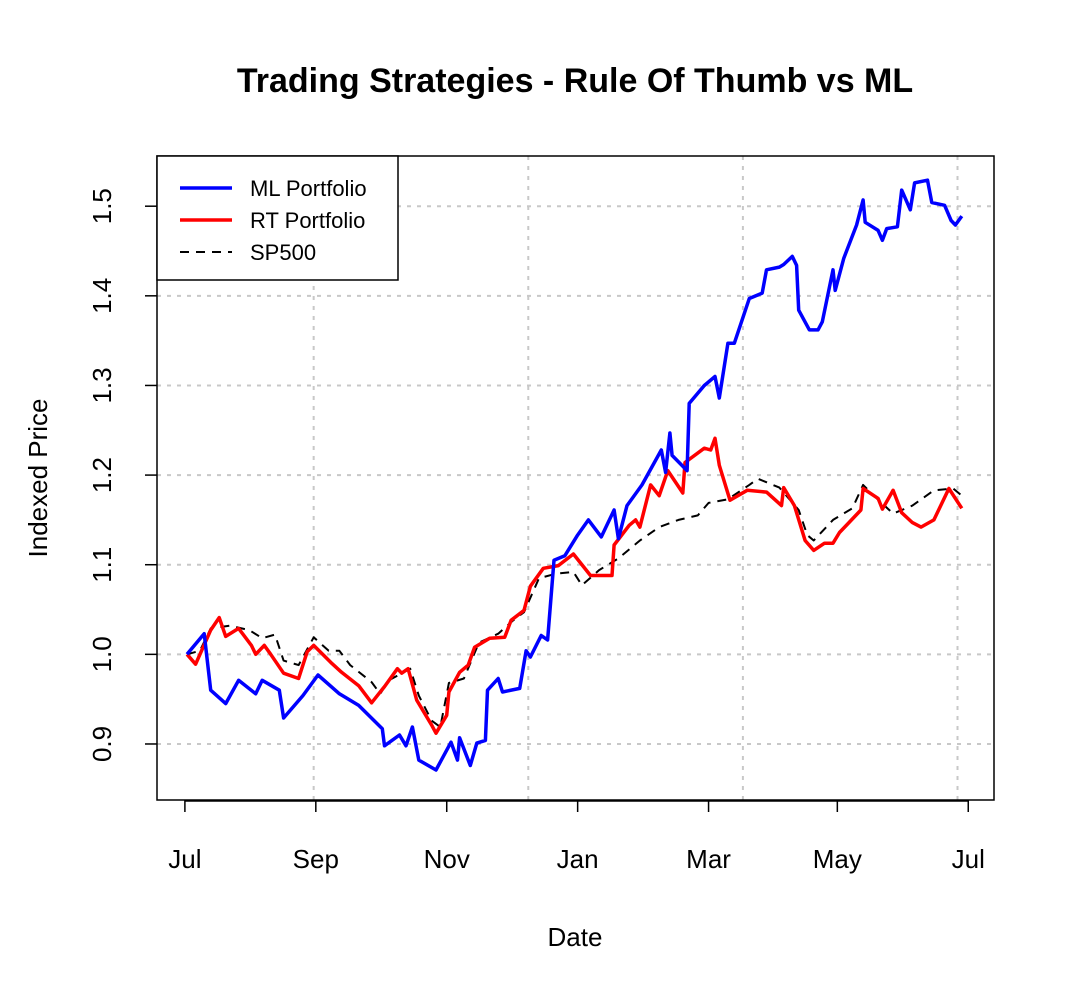  I want to click on legend-label: ML Portfolio, so click(308, 188).